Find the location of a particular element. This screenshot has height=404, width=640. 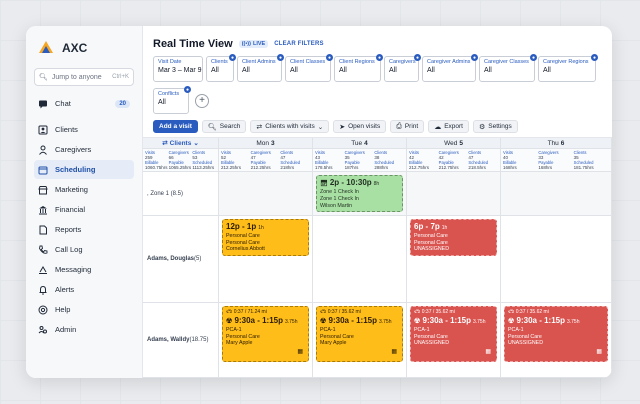

filter-client-admins: ● Client Admins All is located at coordinates (260, 68).